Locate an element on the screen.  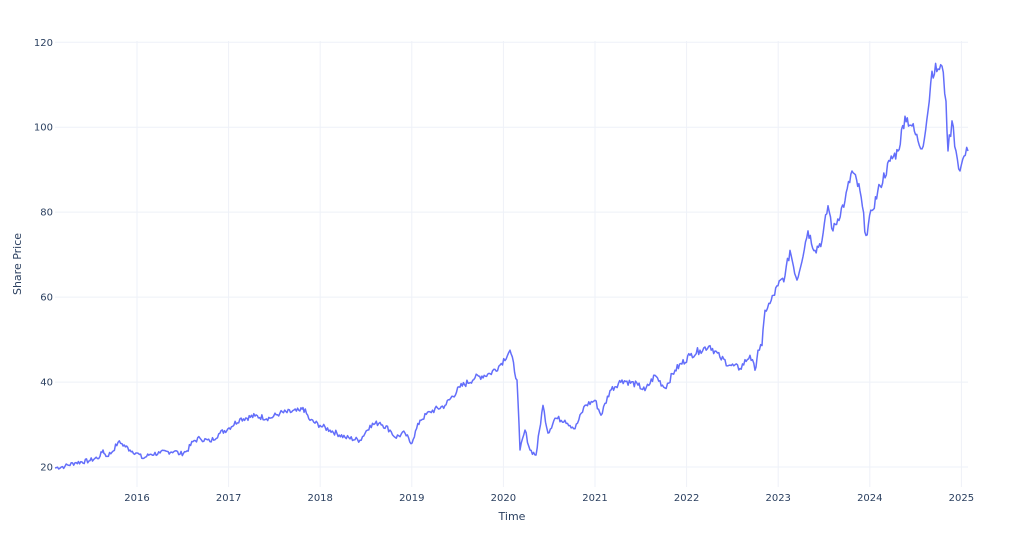
x-axis-ticks: 2016 2017 2018 2019 2020 2021 2022 2023 2024 2025 is located at coordinates (549, 498).